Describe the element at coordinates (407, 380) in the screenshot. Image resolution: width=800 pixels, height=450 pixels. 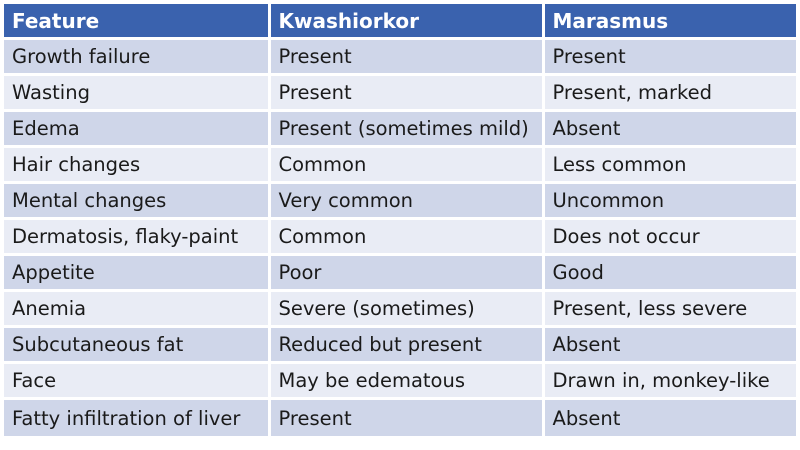
I see `kwashiorkor-cell: May be edematous` at that location.